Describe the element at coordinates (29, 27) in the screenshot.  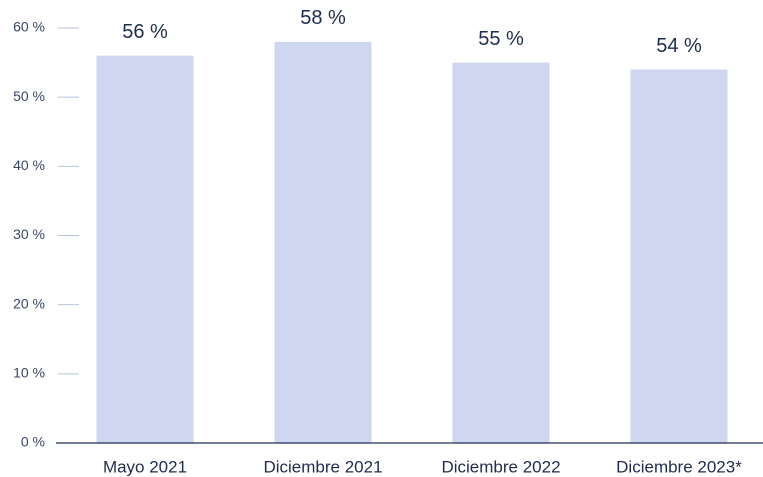
I see `y-tick-label: 60 %` at that location.